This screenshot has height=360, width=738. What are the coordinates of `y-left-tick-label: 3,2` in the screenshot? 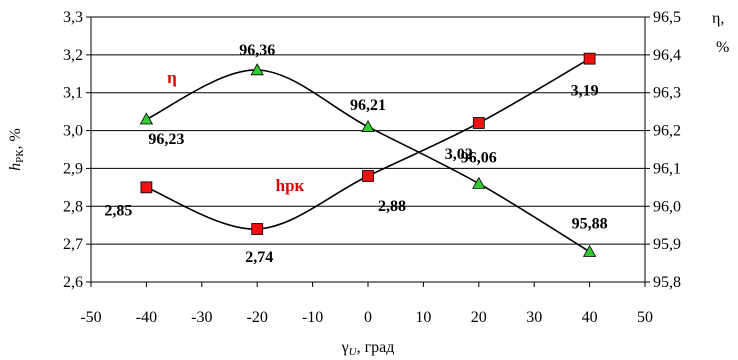 It's located at (73, 55).